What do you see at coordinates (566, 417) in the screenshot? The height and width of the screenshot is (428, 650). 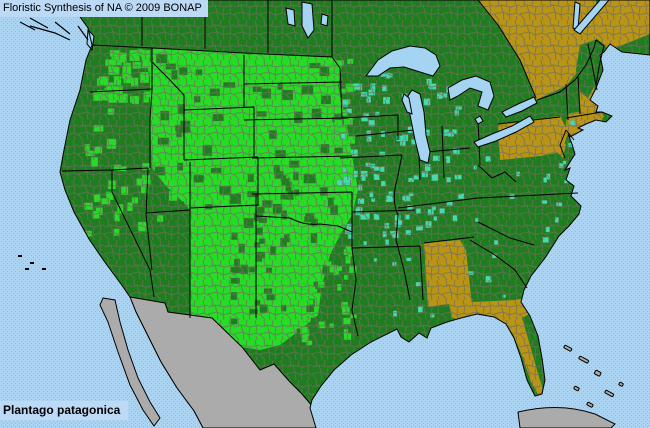 I see `region-cuba-outside-range` at bounding box center [566, 417].